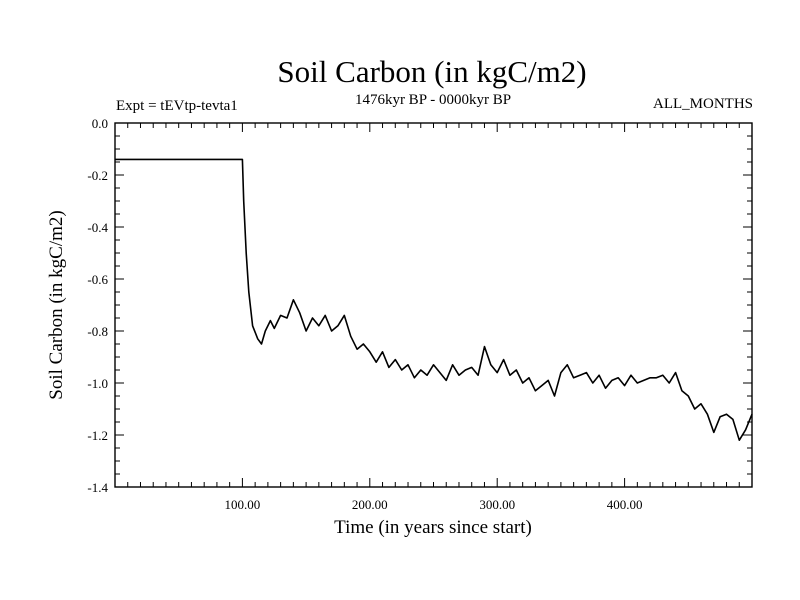 The height and width of the screenshot is (600, 800). I want to click on y-axis-label: Soil Carbon (in kgC/m2), so click(56, 304).